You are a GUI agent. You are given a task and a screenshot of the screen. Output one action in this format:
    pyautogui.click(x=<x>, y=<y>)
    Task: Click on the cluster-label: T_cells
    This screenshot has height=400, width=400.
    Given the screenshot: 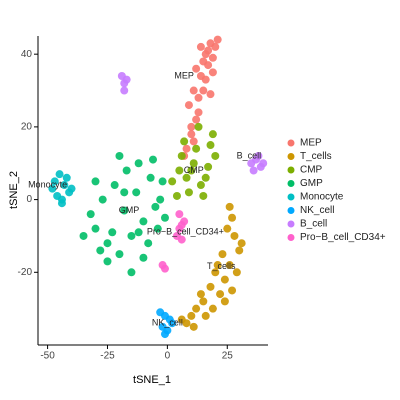 What is the action you would take?
    pyautogui.click(x=221, y=266)
    